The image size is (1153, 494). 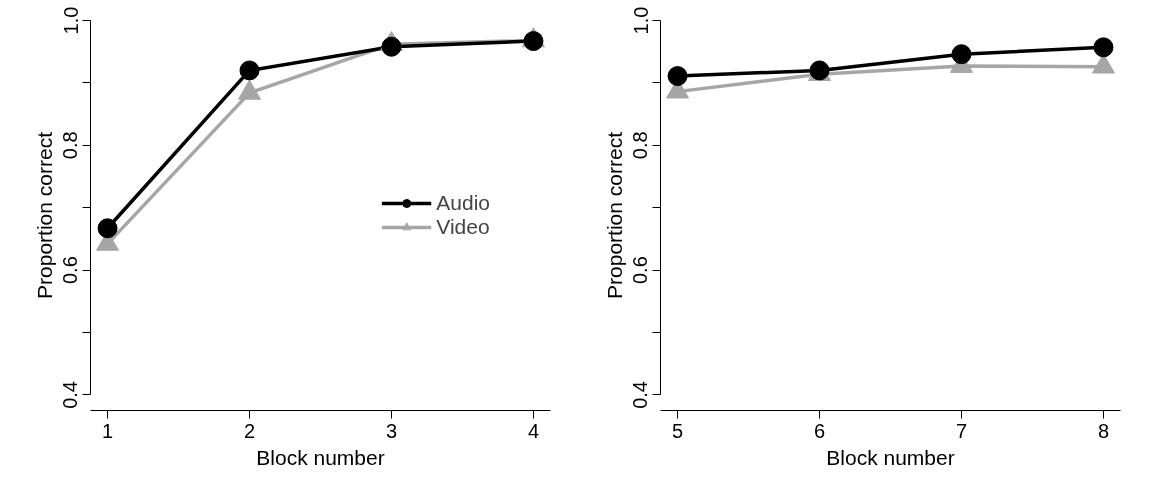 What do you see at coordinates (391, 430) in the screenshot?
I see `x-tick-label: 3` at bounding box center [391, 430].